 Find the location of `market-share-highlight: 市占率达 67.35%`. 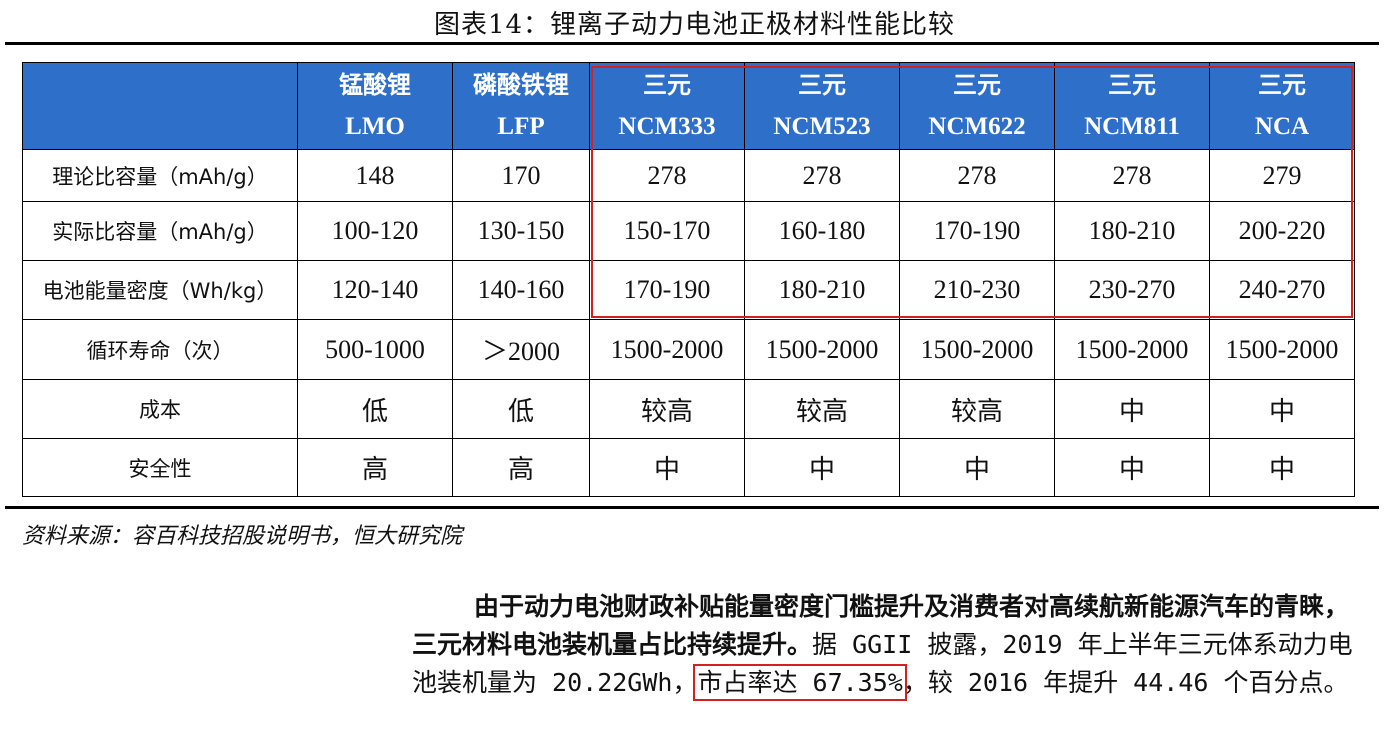

market-share-highlight: 市占率达 67.35% is located at coordinates (800, 682).